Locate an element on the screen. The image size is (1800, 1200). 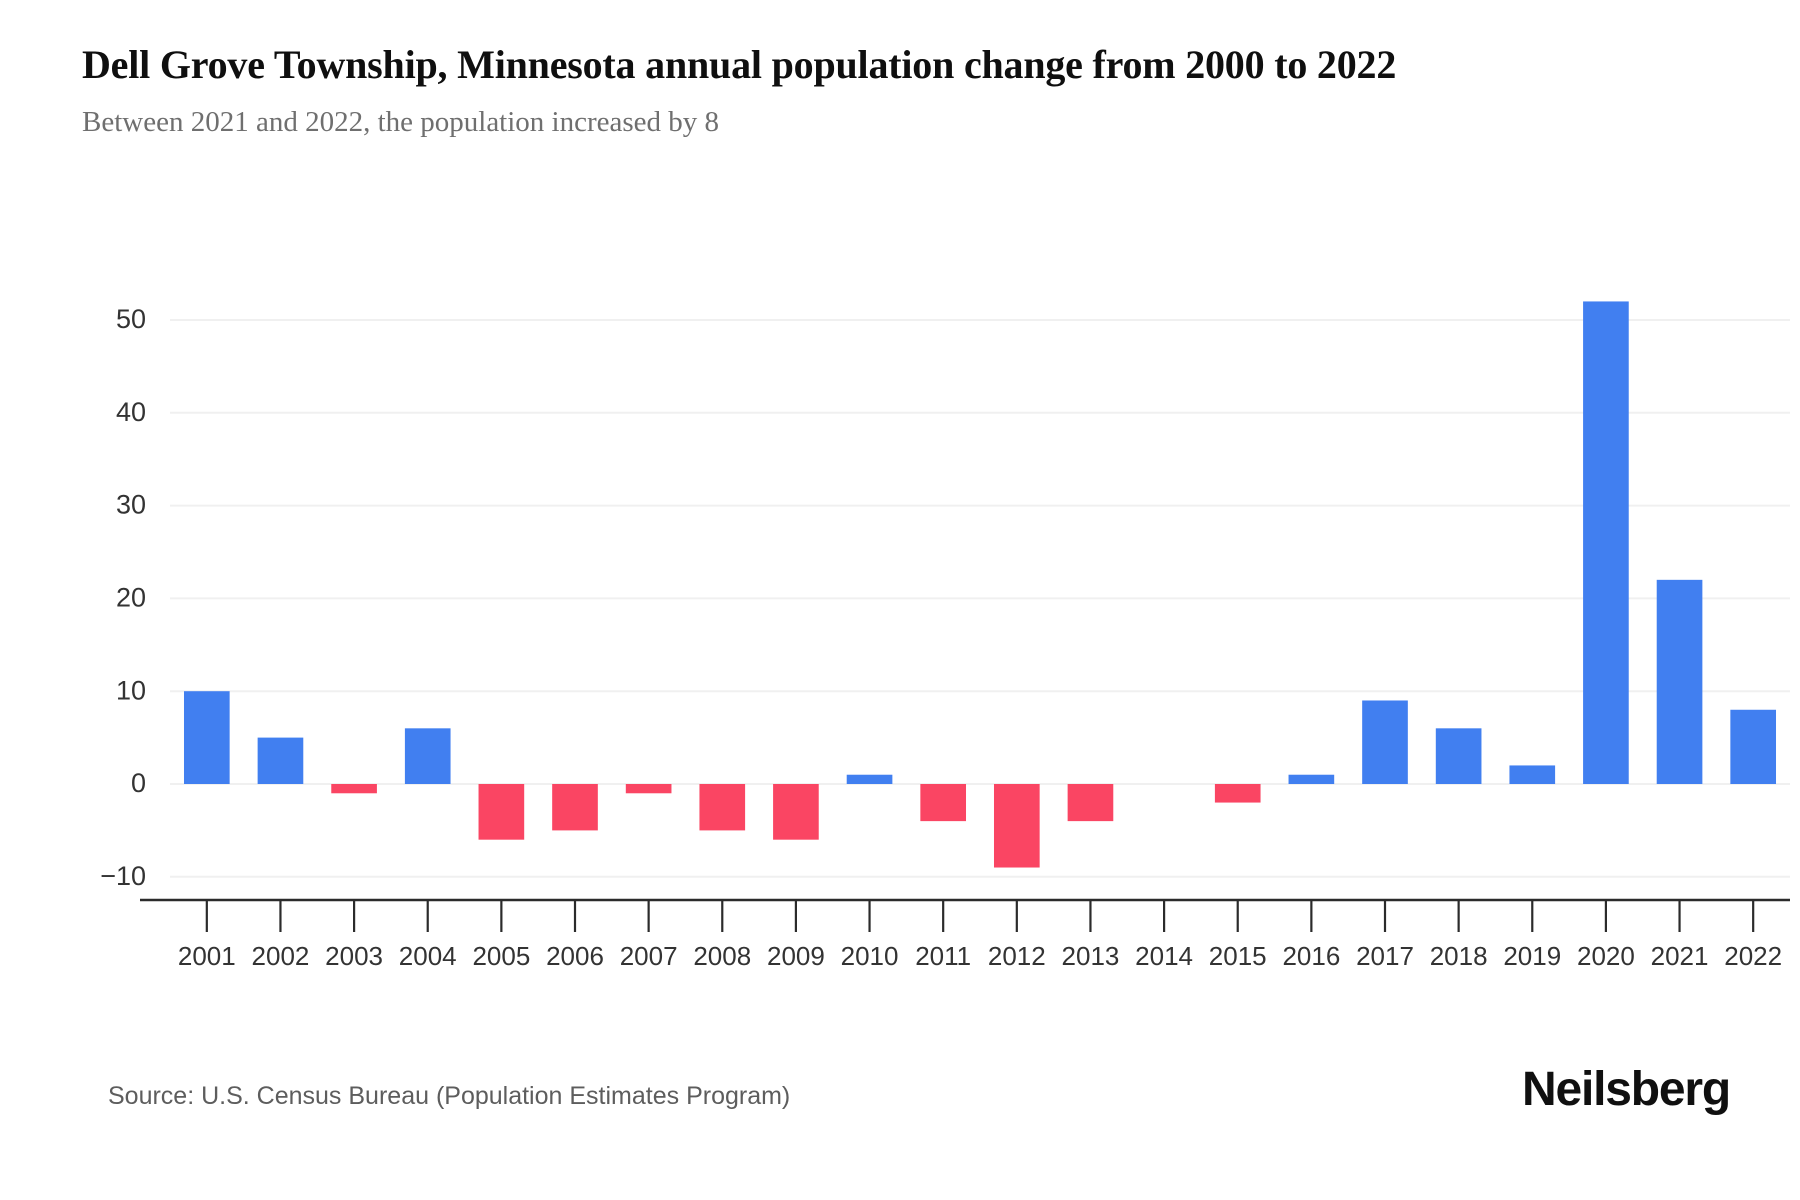
bar-2002 is located at coordinates (280, 760).